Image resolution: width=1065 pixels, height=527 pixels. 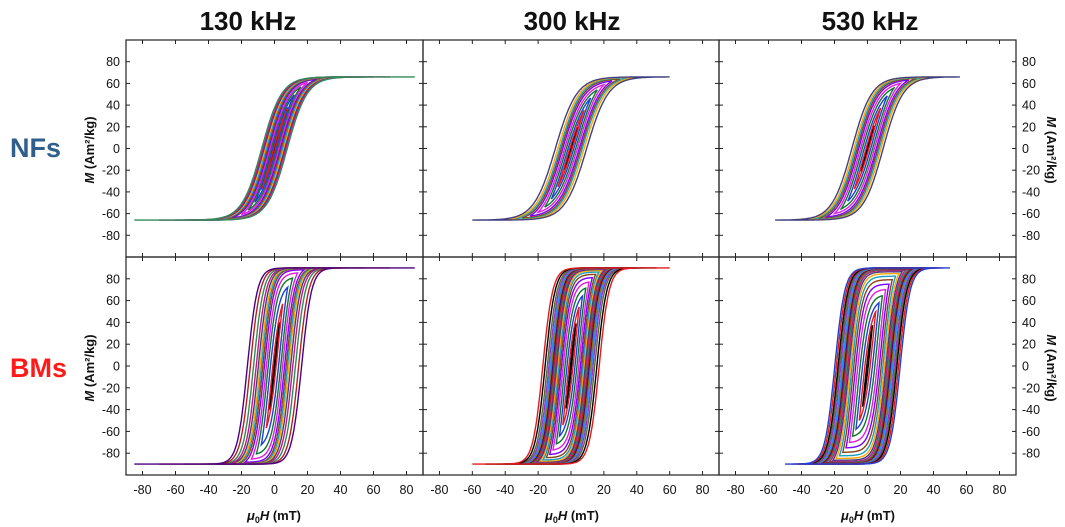 I want to click on panel-nfs-130: -80 -60 -40 -20 0 20 40 60 80, so click(x=263, y=148).